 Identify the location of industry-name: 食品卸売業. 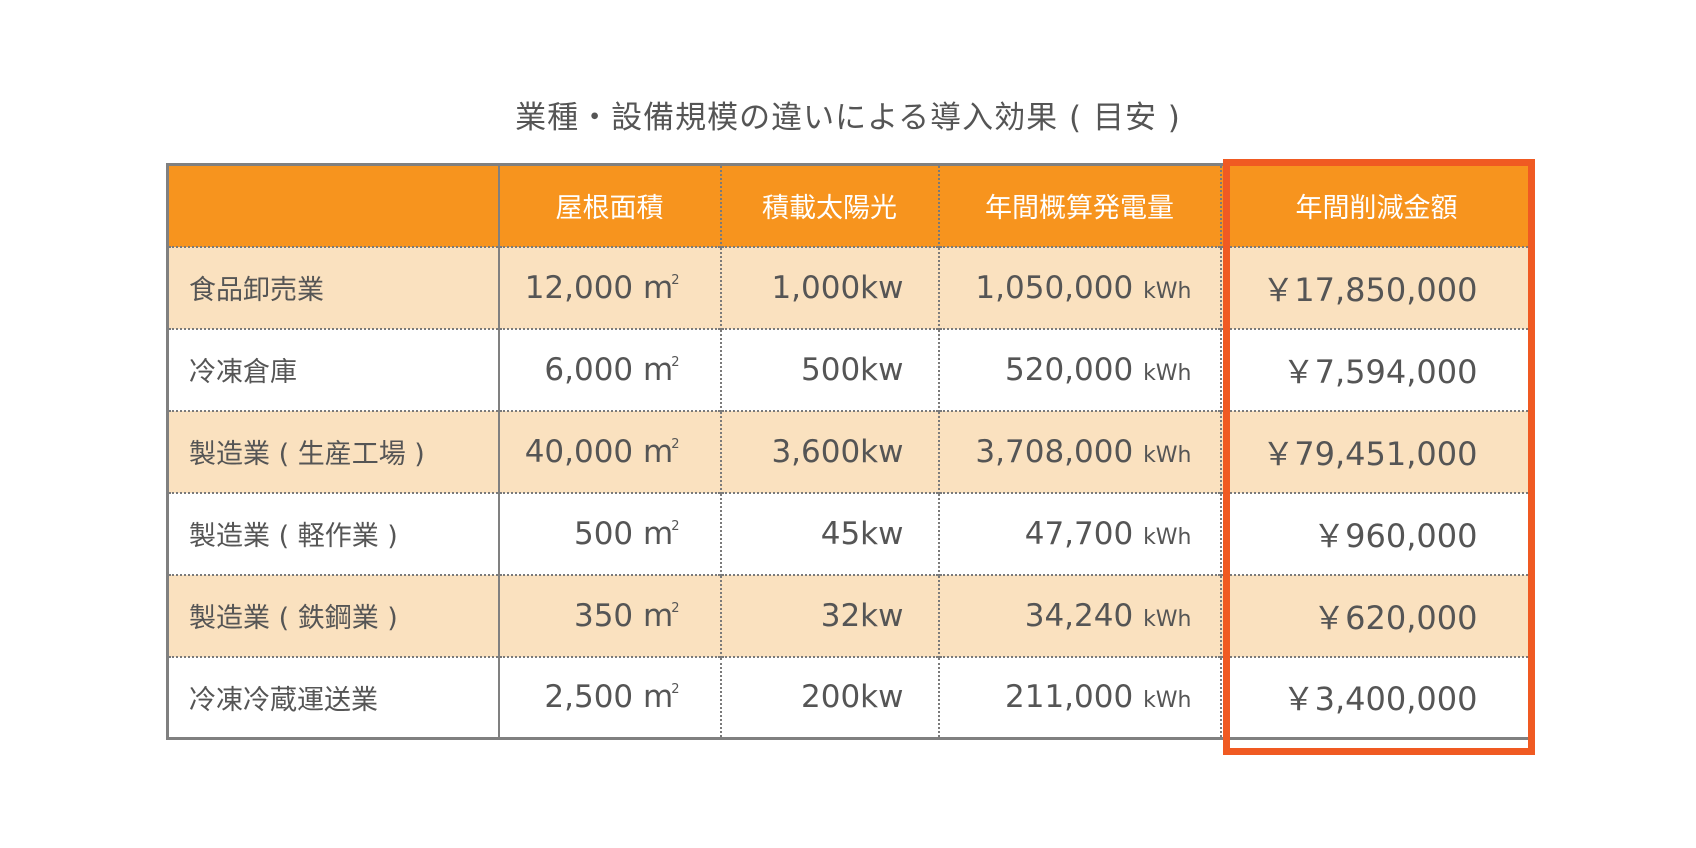
(333, 287).